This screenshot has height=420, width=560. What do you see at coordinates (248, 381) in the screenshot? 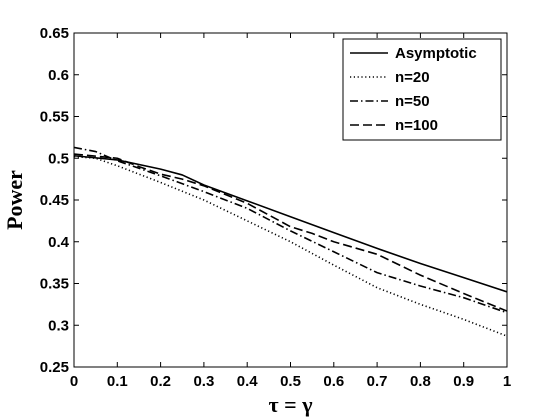
I see `x-tick-label: 0.4` at bounding box center [248, 381].